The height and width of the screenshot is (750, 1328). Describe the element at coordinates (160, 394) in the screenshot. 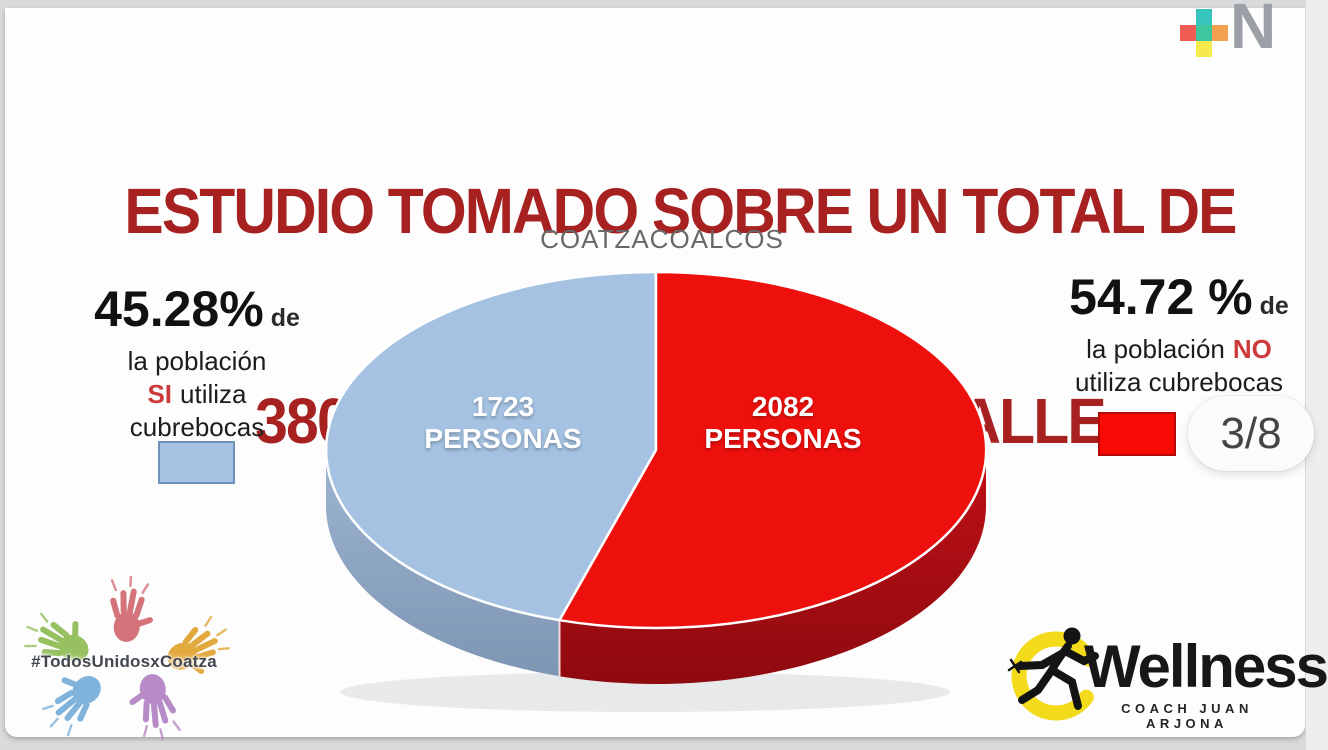

I see `stat-si-emphasis: SI` at that location.